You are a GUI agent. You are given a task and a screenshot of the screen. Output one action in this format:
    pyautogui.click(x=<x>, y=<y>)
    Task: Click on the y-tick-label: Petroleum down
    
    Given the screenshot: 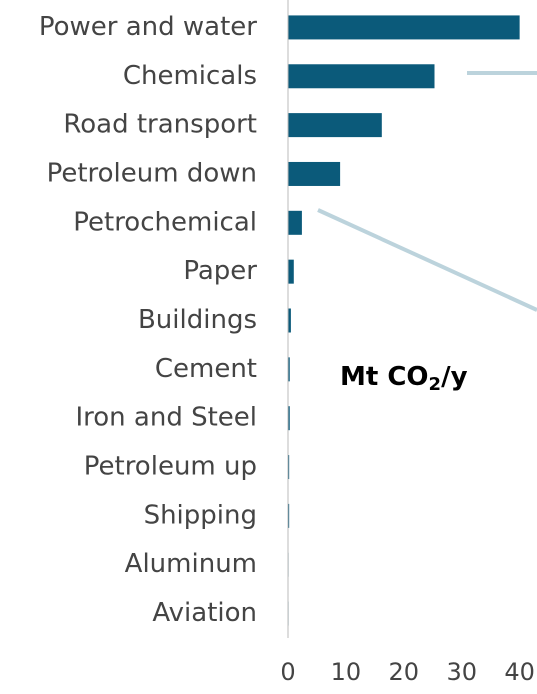 What is the action you would take?
    pyautogui.click(x=152, y=173)
    